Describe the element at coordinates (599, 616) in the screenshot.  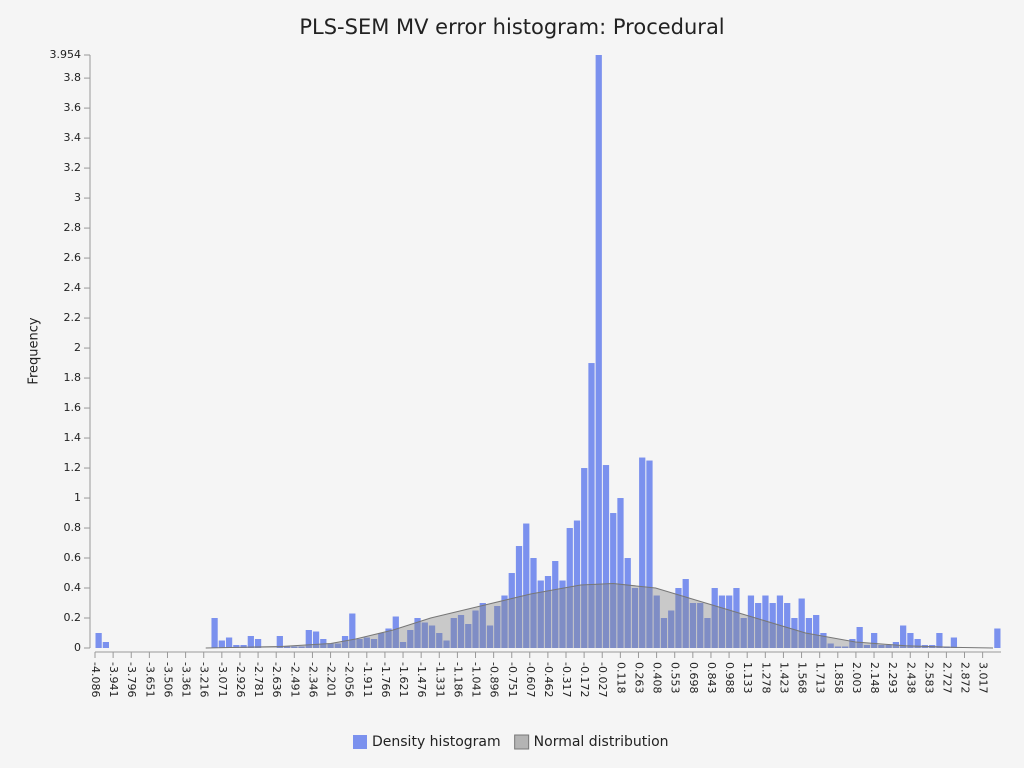
I see `normal-curve` at that location.